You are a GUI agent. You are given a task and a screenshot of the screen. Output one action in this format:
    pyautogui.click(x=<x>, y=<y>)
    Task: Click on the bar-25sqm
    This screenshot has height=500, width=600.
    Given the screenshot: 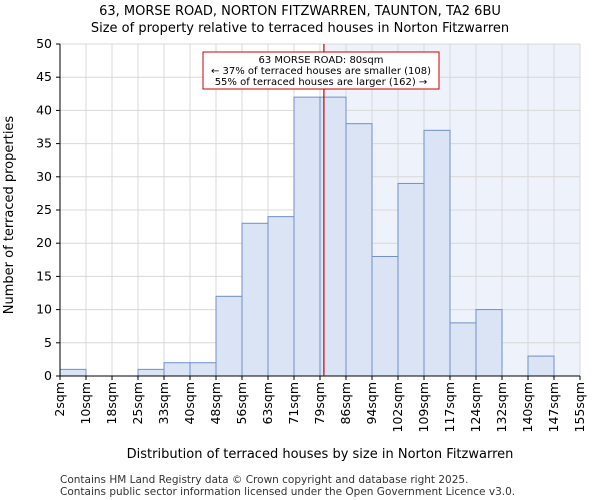 What is the action you would take?
    pyautogui.click(x=151, y=372)
    